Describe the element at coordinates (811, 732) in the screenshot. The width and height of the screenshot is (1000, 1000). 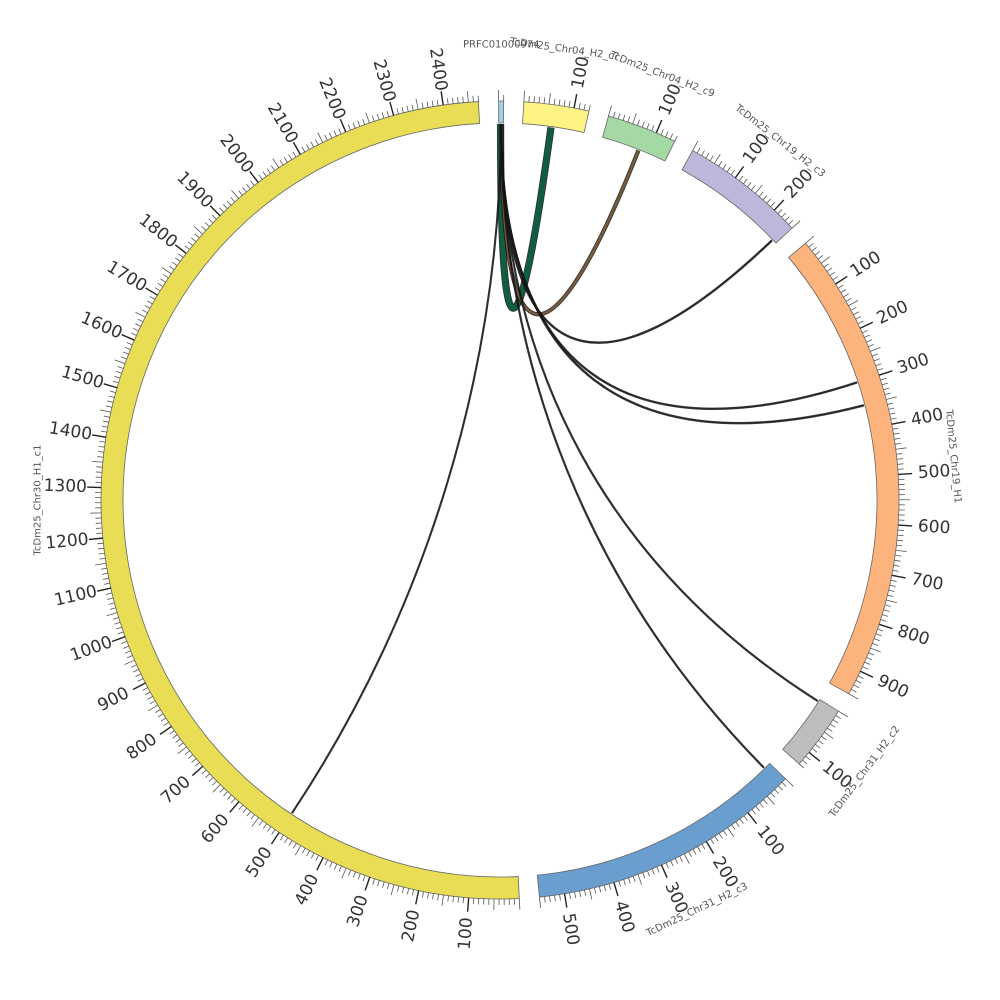
I see `segment-tcdm25-chr31-h2-c2` at that location.